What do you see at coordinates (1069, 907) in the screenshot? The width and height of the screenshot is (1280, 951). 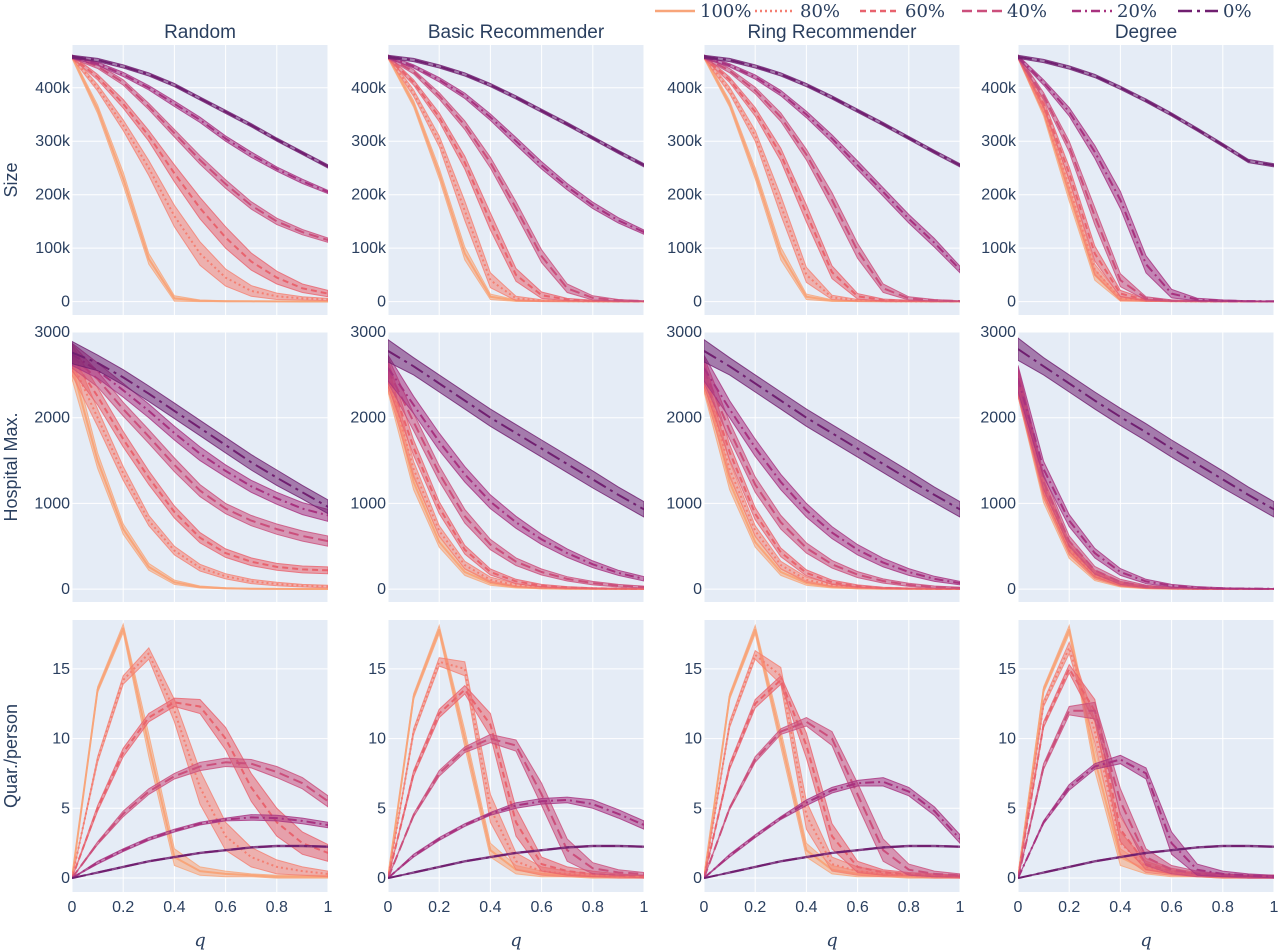 I see `xtick-label: 0.2` at bounding box center [1069, 907].